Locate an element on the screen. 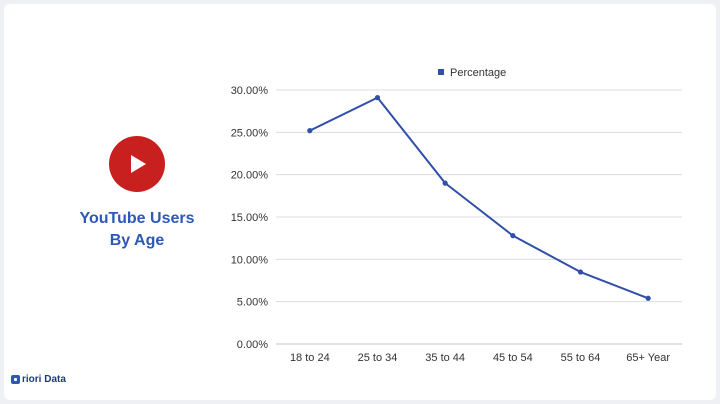 This screenshot has width=720, height=404. y-tick-label: 0.00% is located at coordinates (252, 345).